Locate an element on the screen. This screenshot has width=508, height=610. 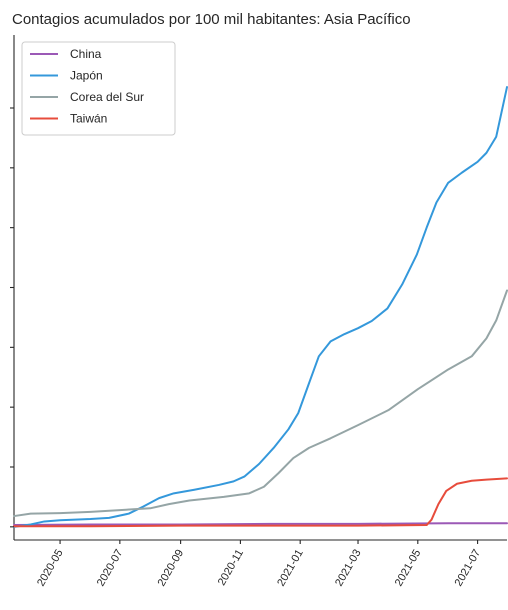
legend-label: Corea del Sur is located at coordinates (107, 97).